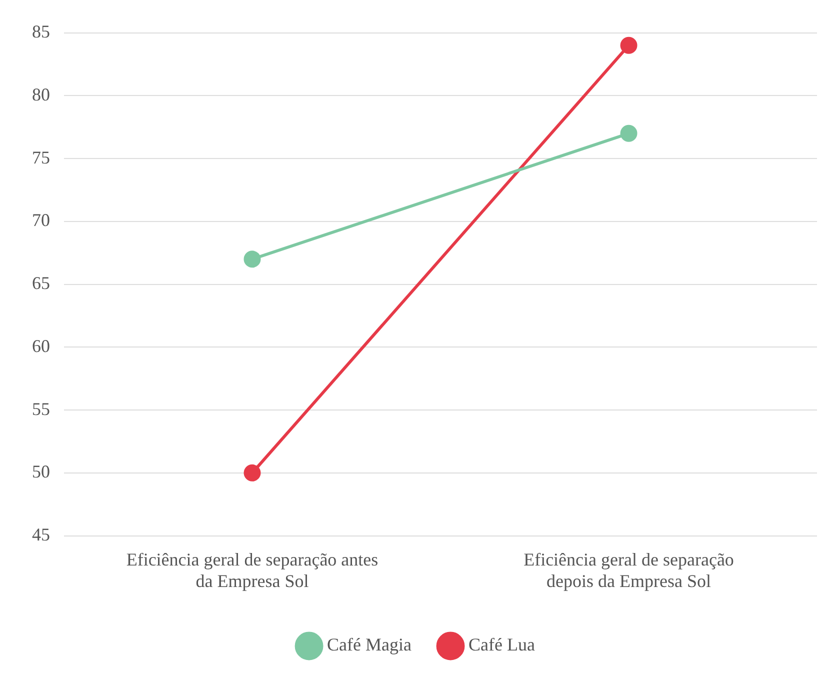 The image size is (835, 683). I want to click on y-tick-label: 80, so click(41, 94).